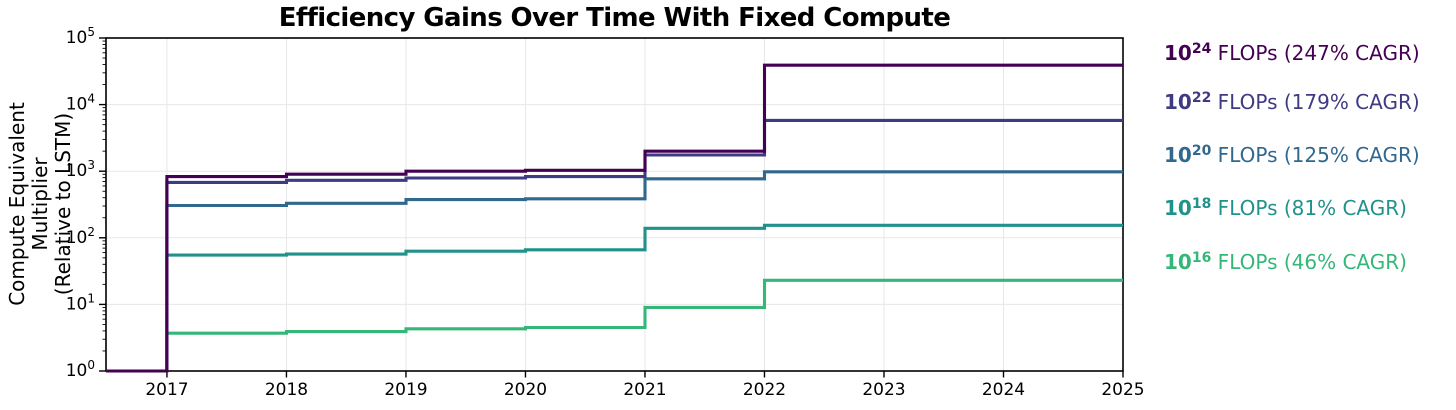 The width and height of the screenshot is (1456, 410). What do you see at coordinates (1201, 151) in the screenshot?
I see `legend-flops-exponent: 20` at bounding box center [1201, 151].